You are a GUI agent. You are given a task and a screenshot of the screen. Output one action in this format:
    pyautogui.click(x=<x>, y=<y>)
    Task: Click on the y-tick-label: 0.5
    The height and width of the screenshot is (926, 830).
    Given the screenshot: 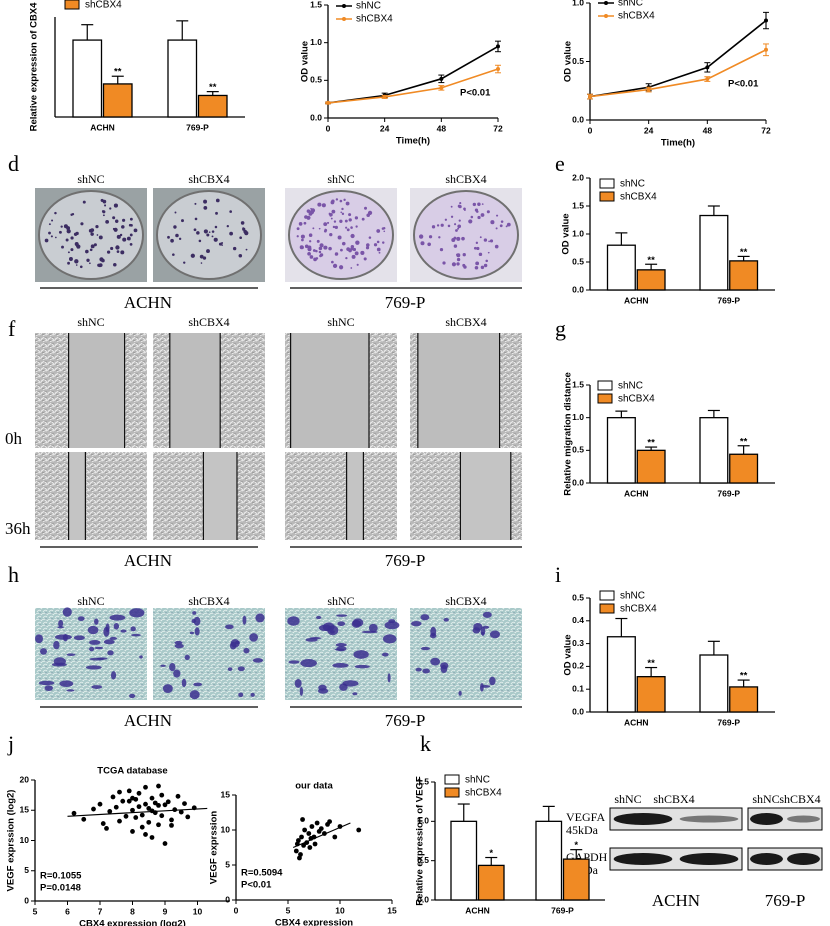 What is the action you would take?
    pyautogui.click(x=316, y=80)
    